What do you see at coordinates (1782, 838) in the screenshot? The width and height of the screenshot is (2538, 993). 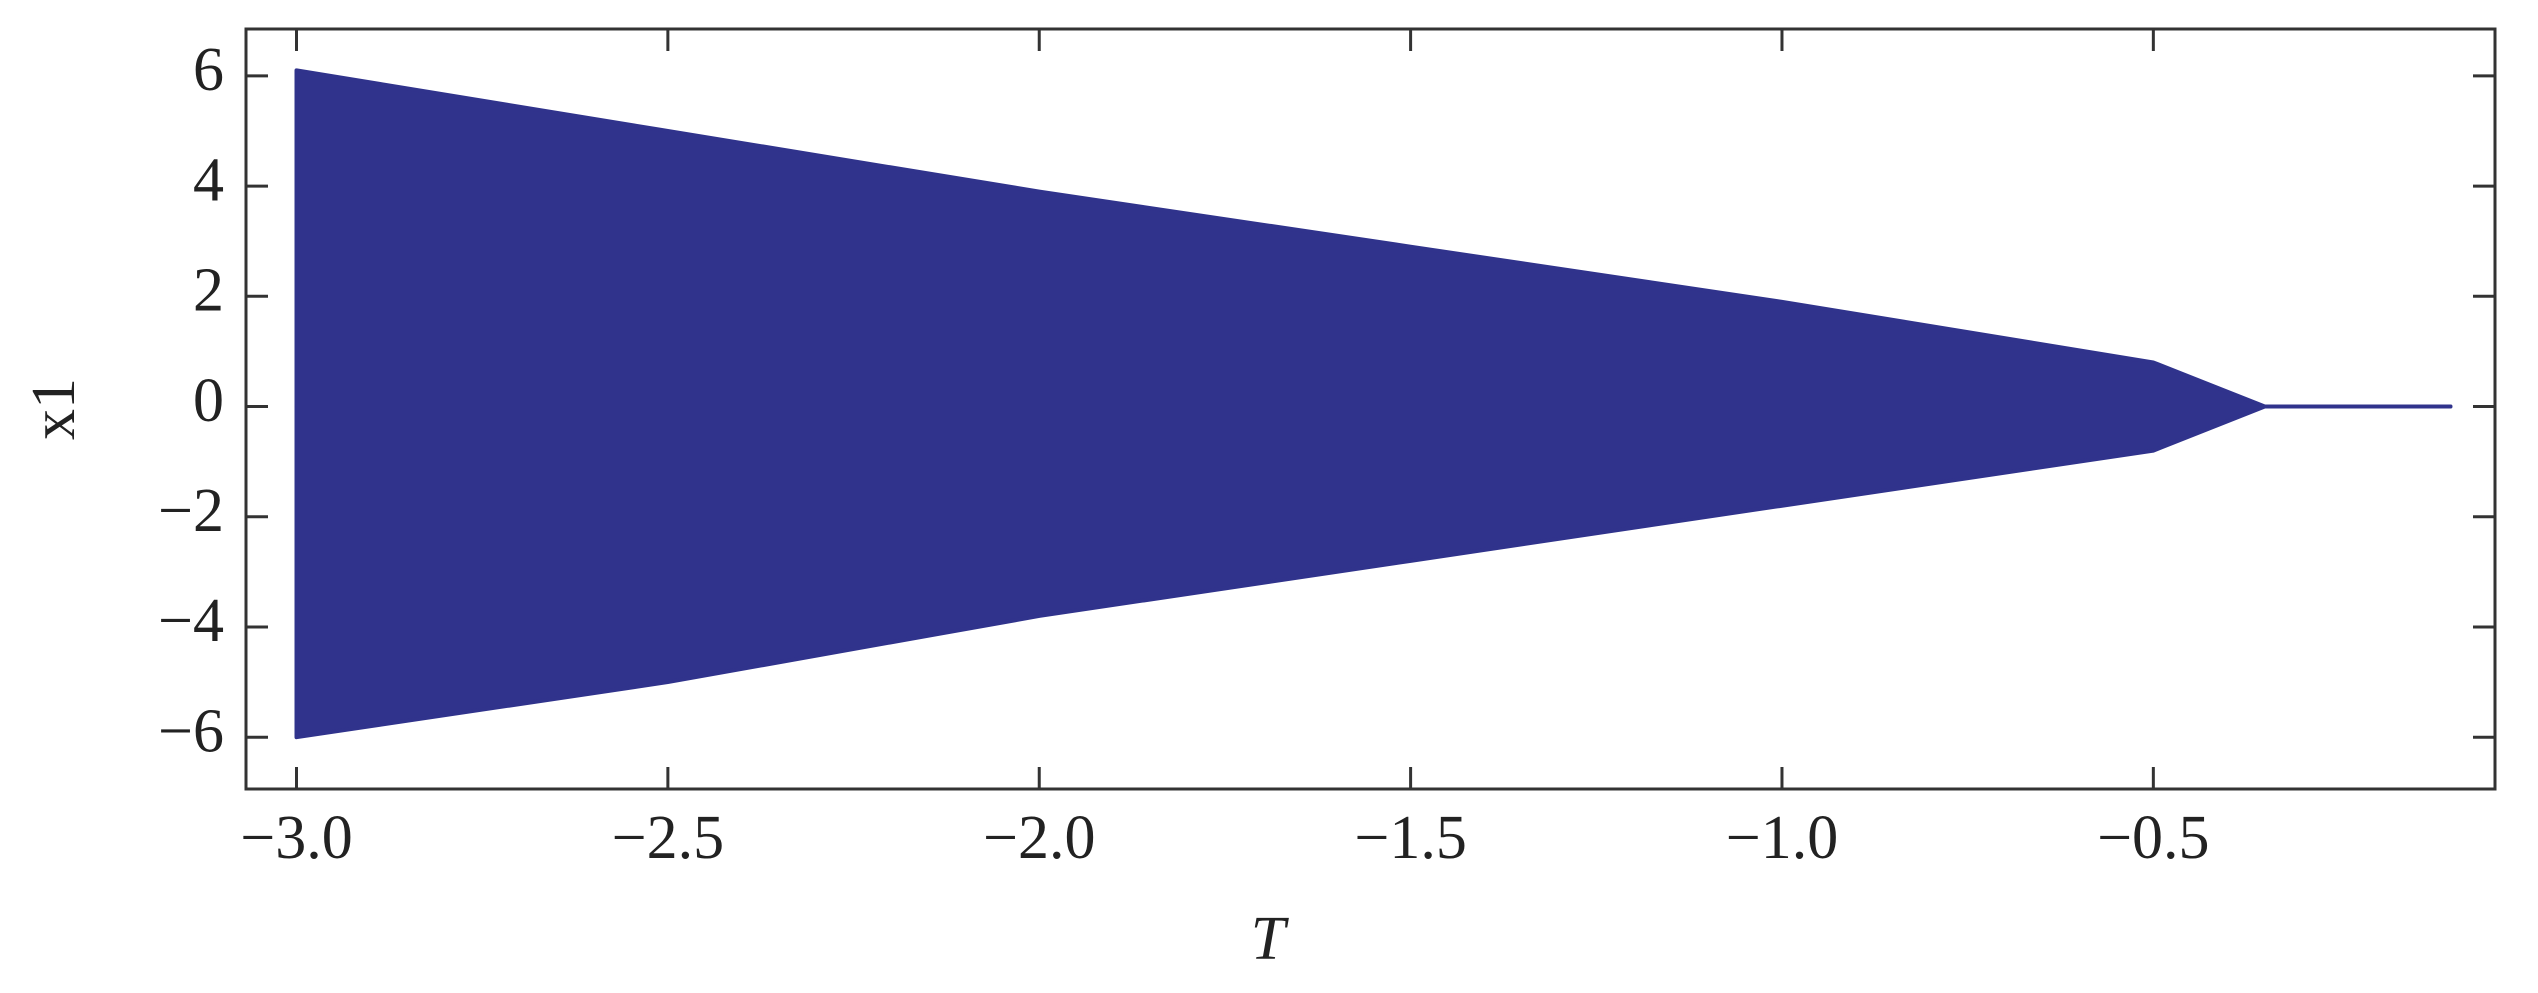 I see `x-tick-label: −1.0` at bounding box center [1782, 838].